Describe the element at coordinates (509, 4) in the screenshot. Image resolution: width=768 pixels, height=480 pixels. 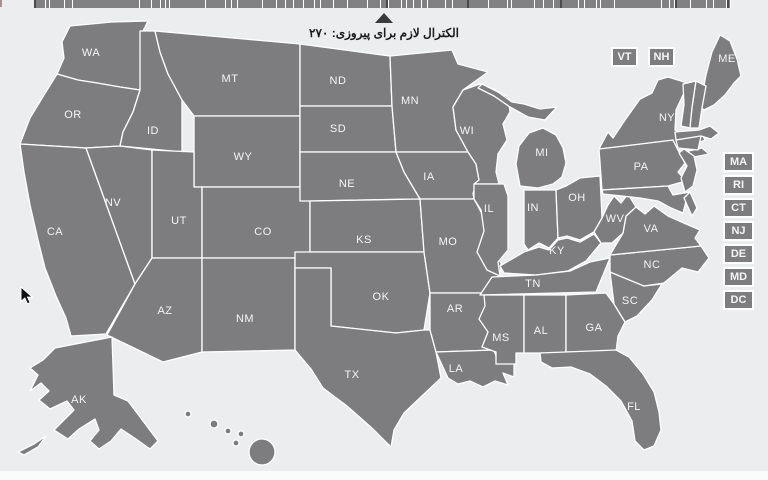
I see `ev-bar-segment-ND` at that location.